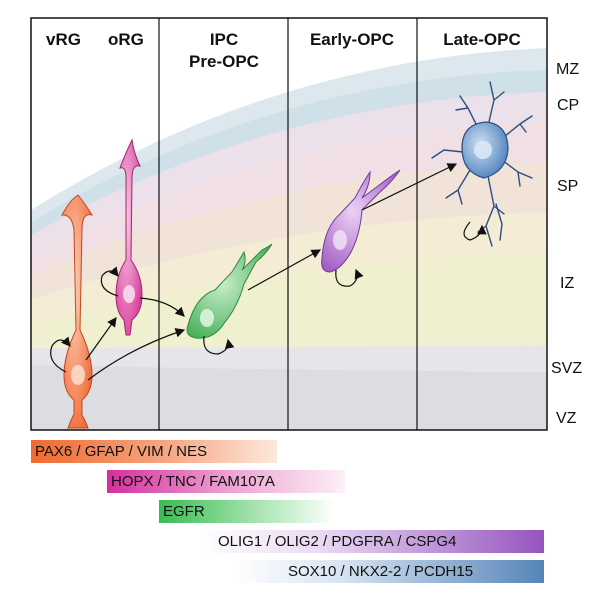 The height and width of the screenshot is (605, 600). I want to click on ipc-cell, so click(229, 291).